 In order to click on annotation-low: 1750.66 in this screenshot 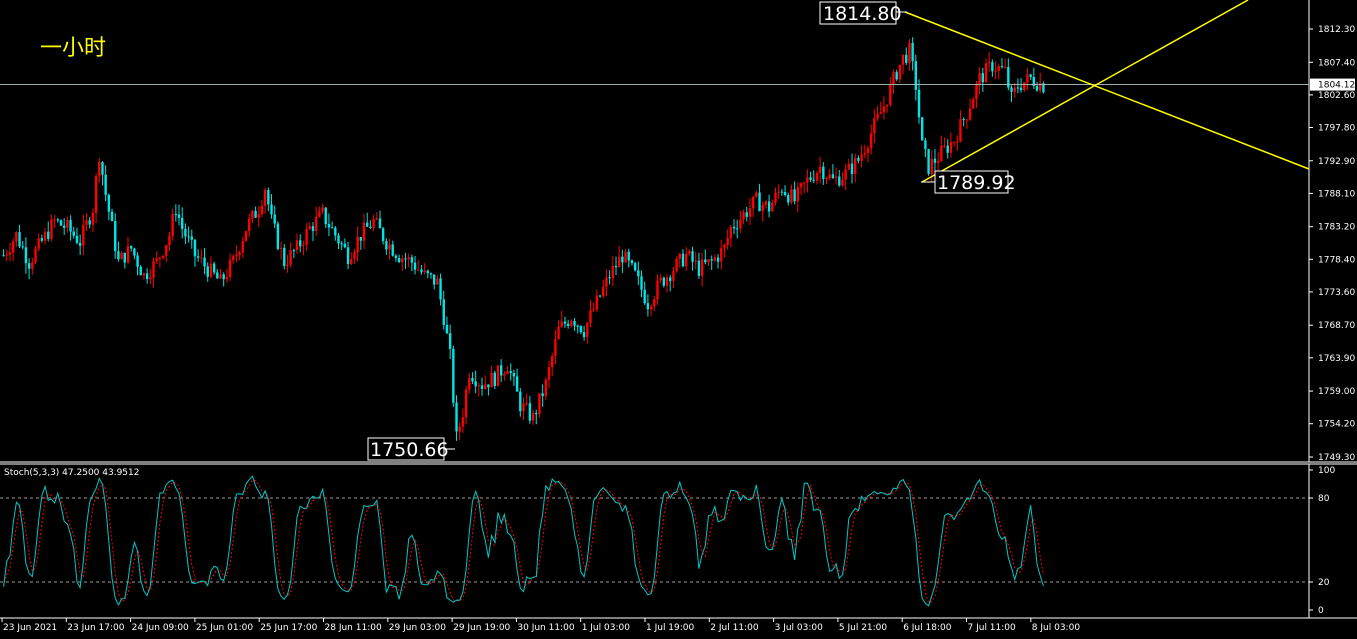, I will do `click(411, 449)`.